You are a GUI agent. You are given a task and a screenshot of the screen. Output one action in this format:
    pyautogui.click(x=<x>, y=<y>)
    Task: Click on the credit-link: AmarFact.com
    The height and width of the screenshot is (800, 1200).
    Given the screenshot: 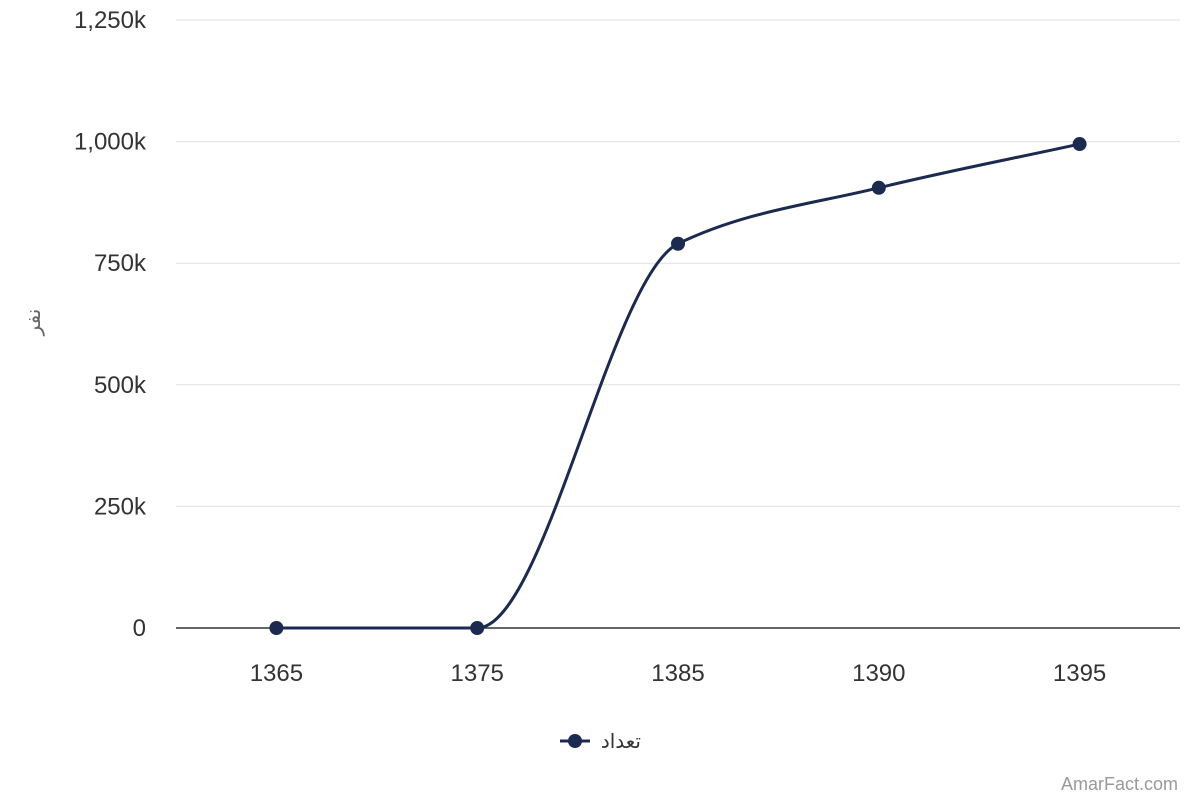 What is the action you would take?
    pyautogui.click(x=1119, y=784)
    